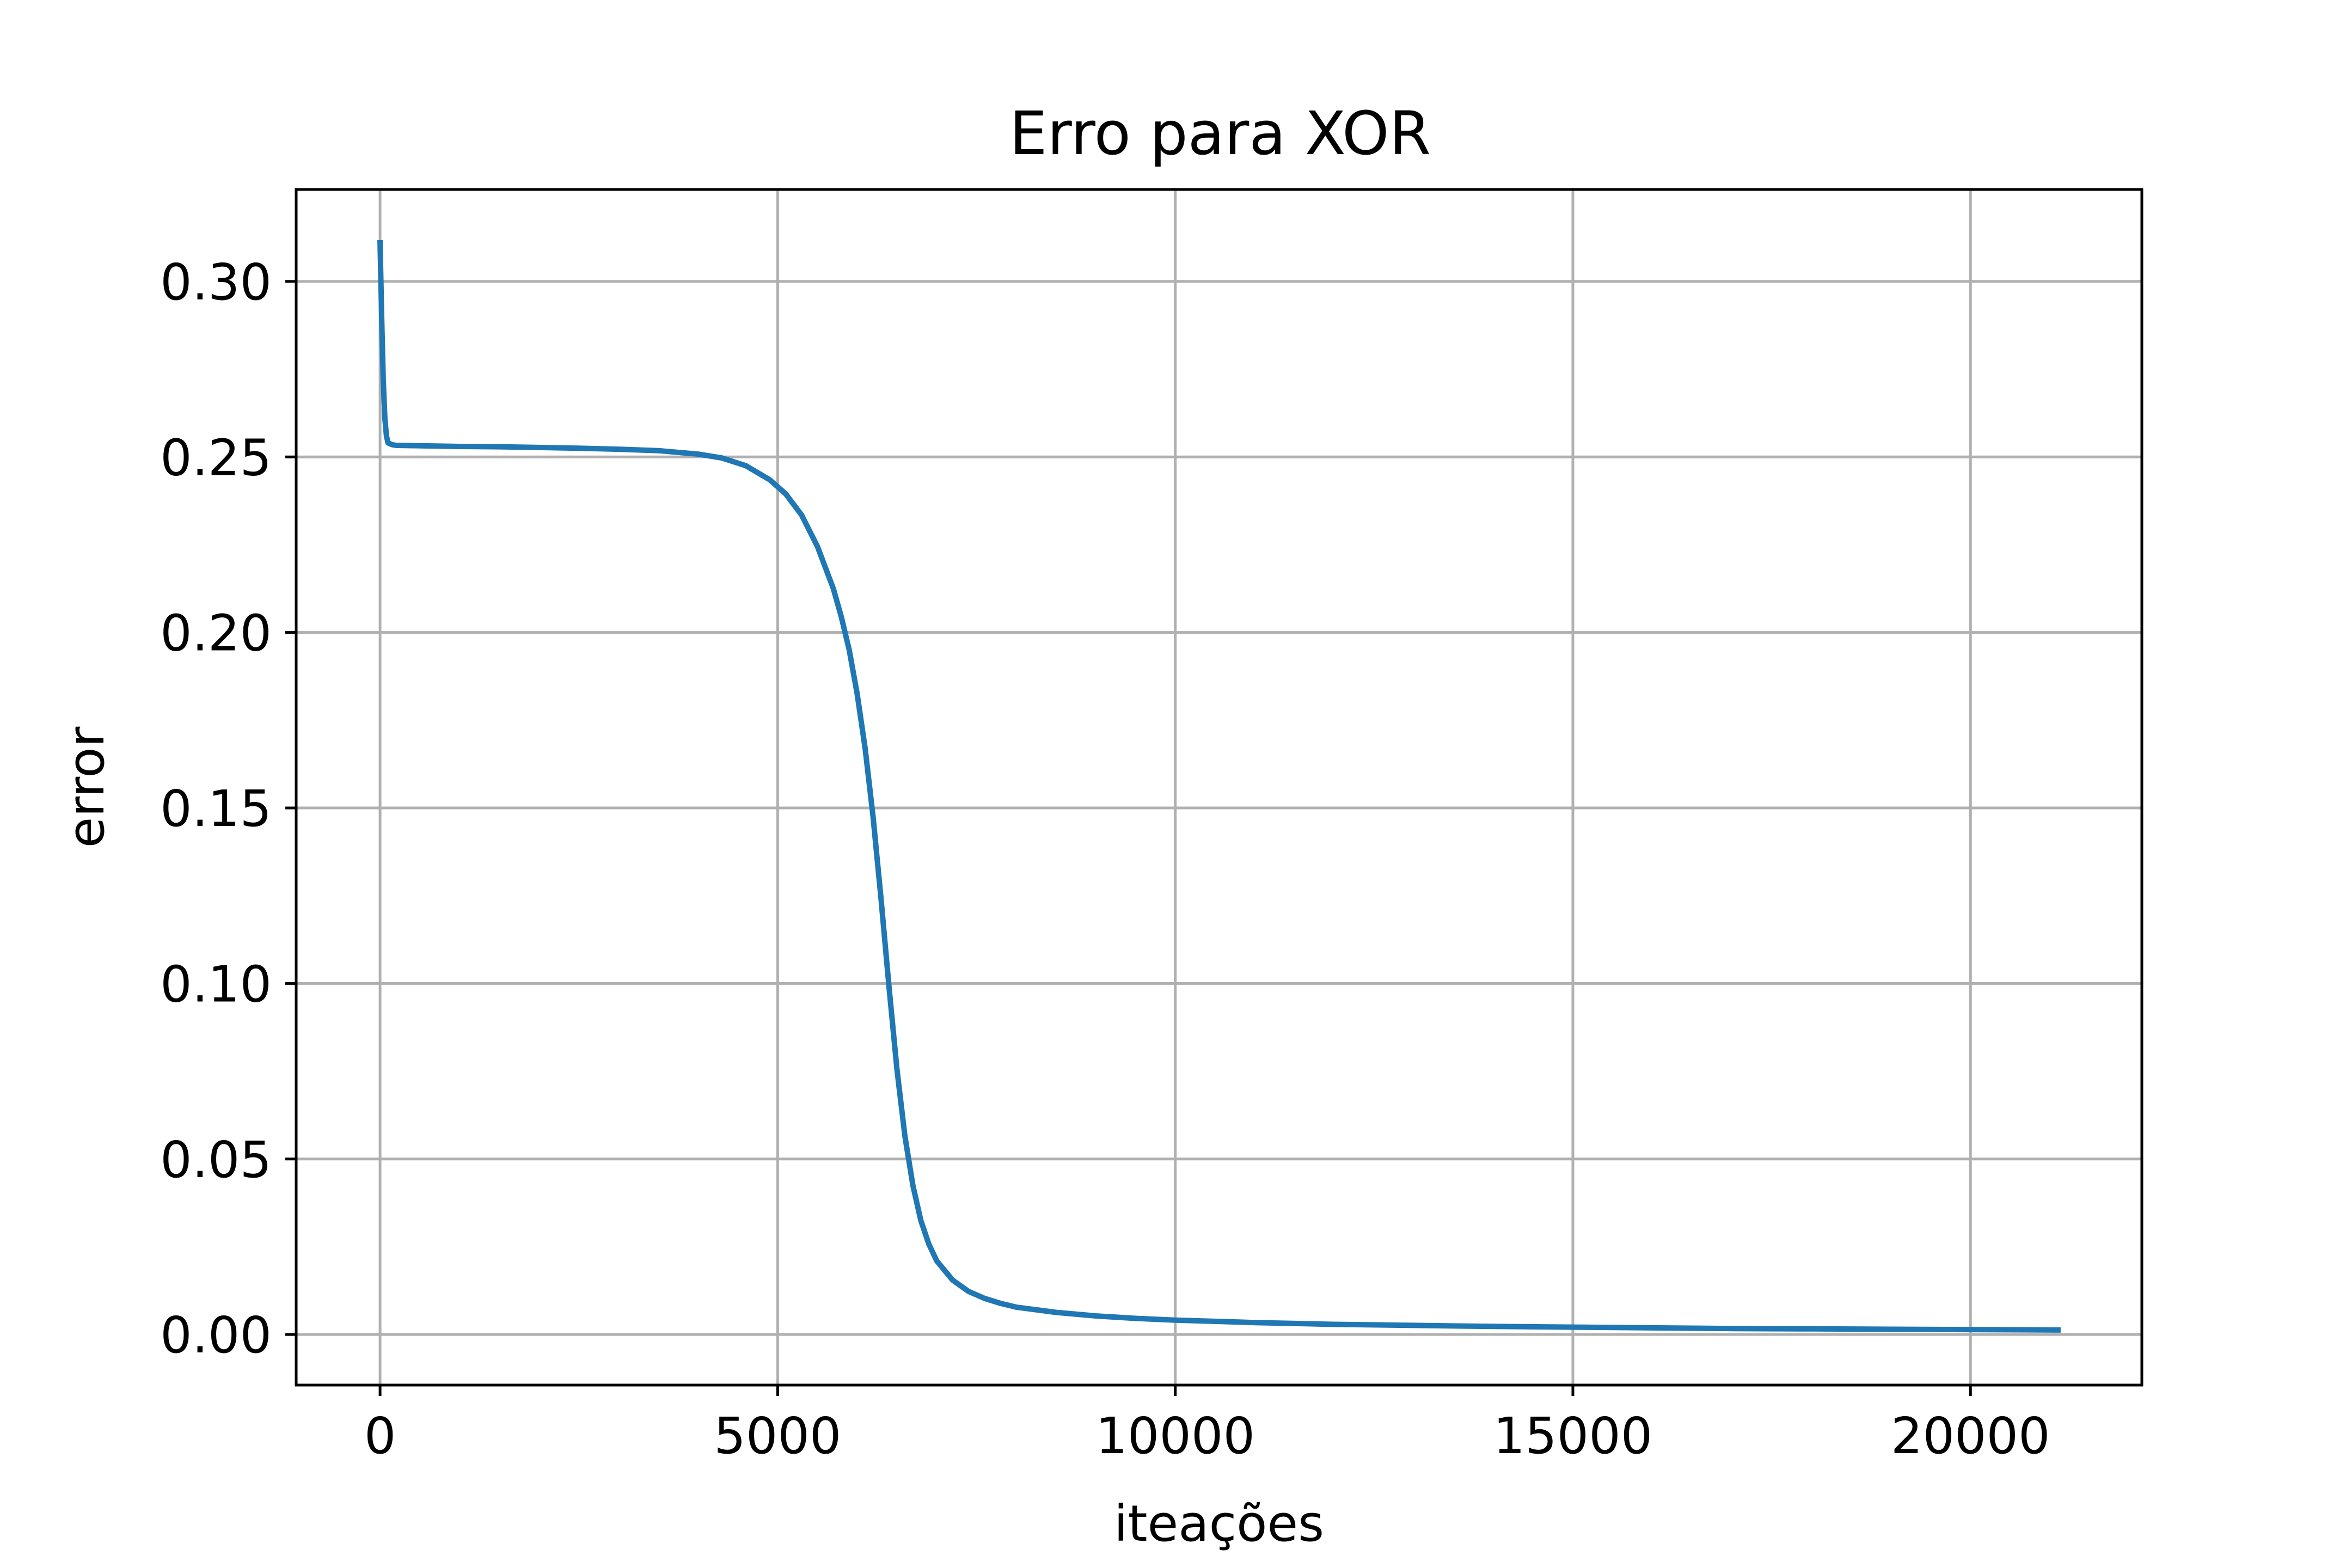 The image size is (2352, 1568). What do you see at coordinates (216, 633) in the screenshot?
I see `y-tick-label: 0.20` at bounding box center [216, 633].